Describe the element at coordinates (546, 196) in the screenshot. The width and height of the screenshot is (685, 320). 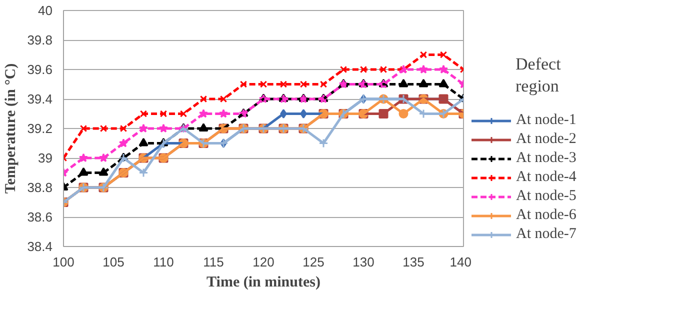
I see `legend-label: At node-5` at that location.